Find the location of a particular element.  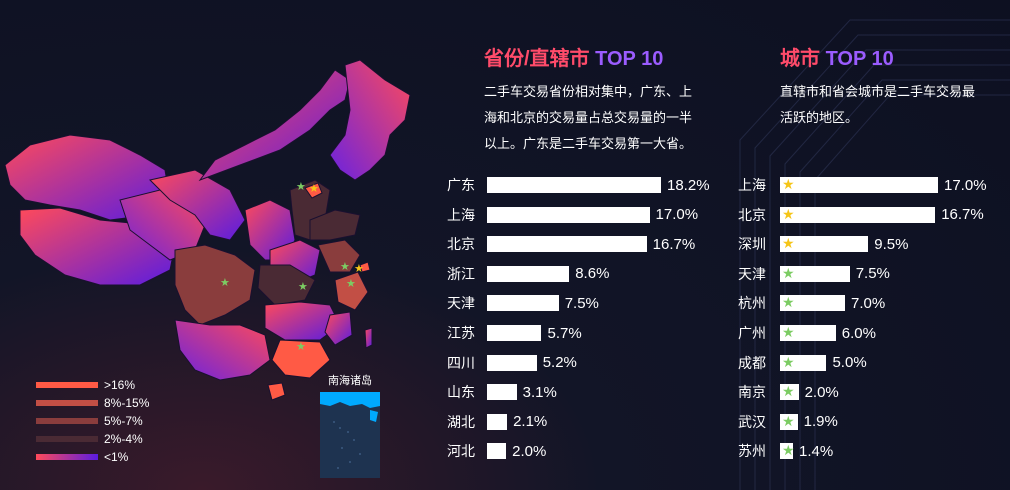

region-hubei is located at coordinates (286, 285).